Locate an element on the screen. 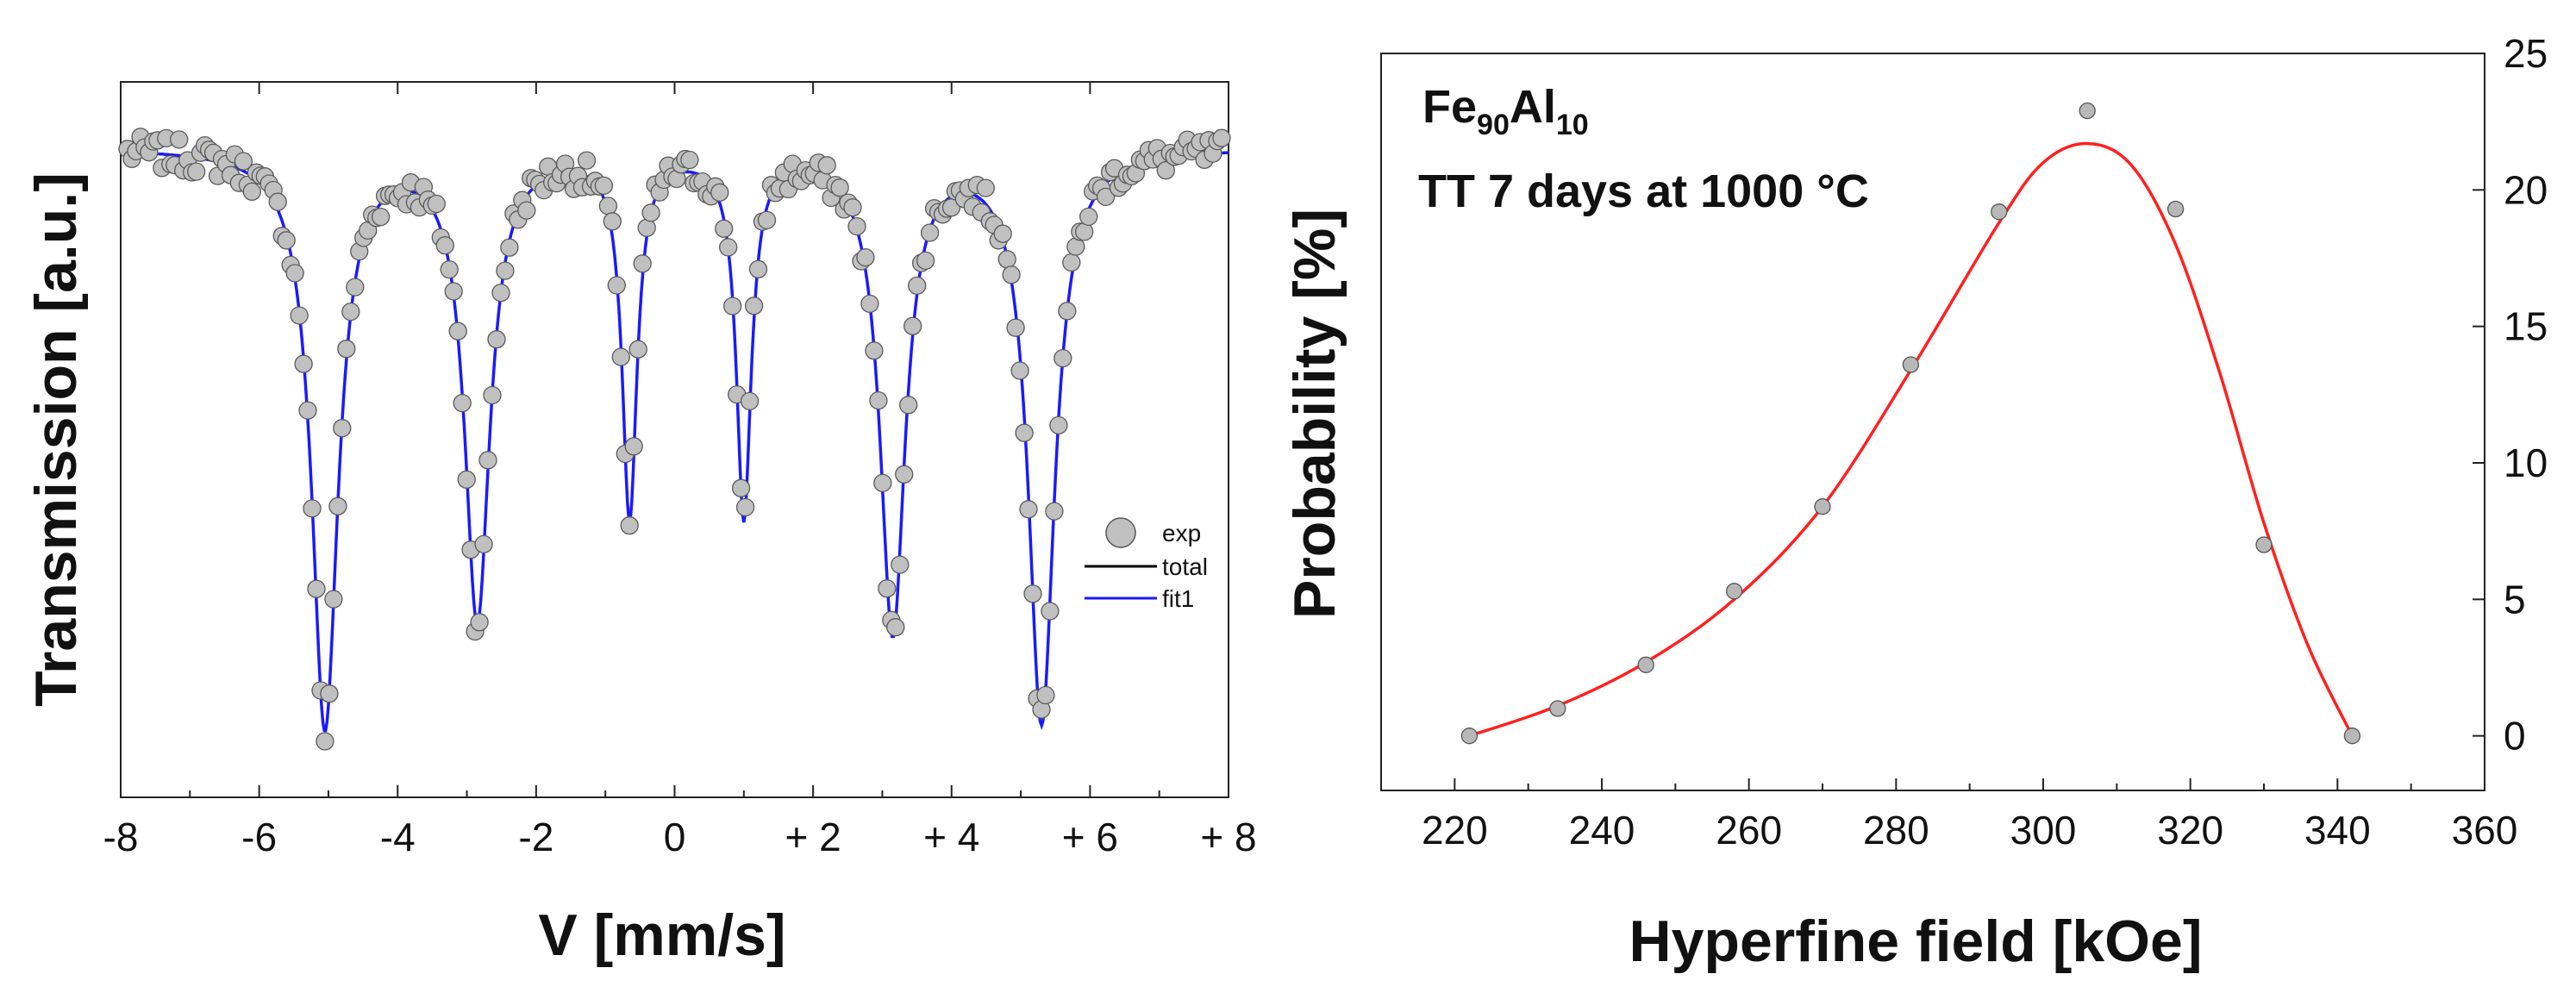  sample-element-fe: Fe is located at coordinates (1450, 107).